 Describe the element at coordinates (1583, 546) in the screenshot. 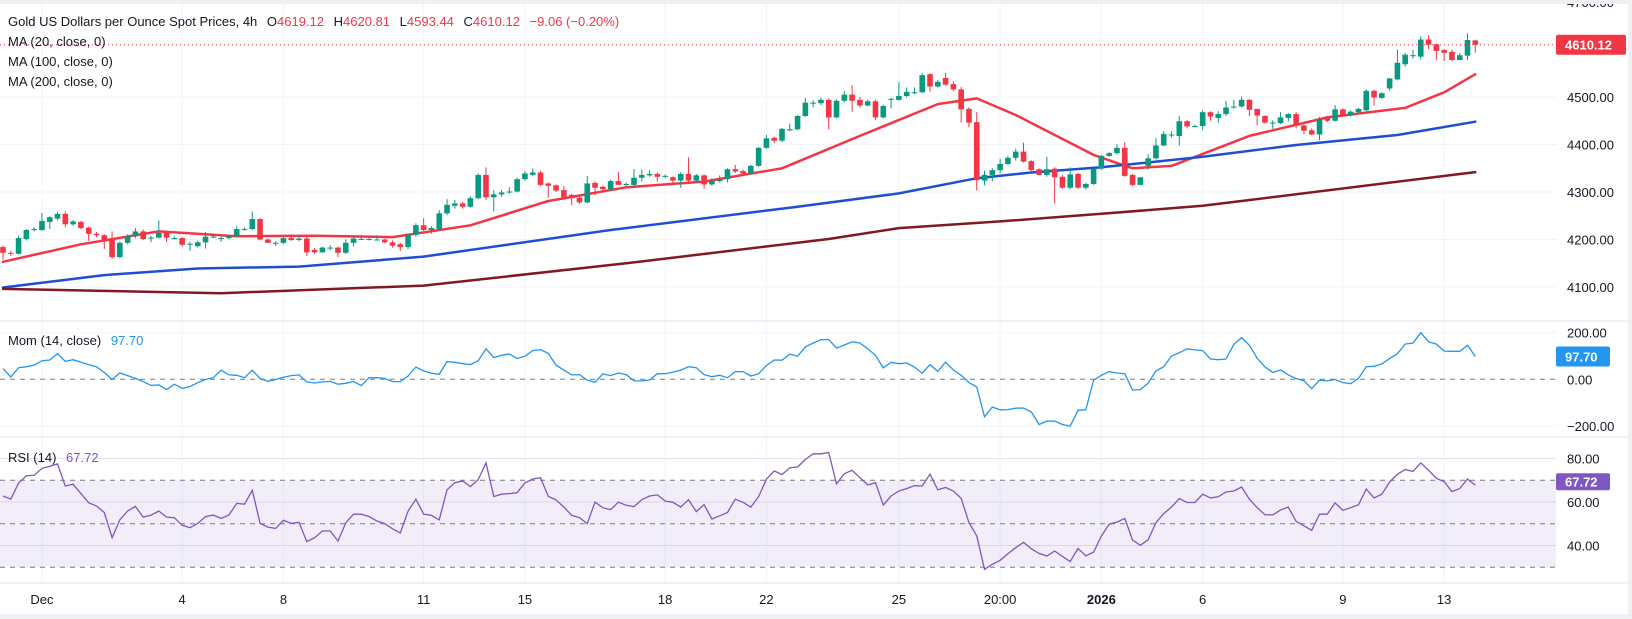

I see `rsi-tick-label: 40.00` at that location.